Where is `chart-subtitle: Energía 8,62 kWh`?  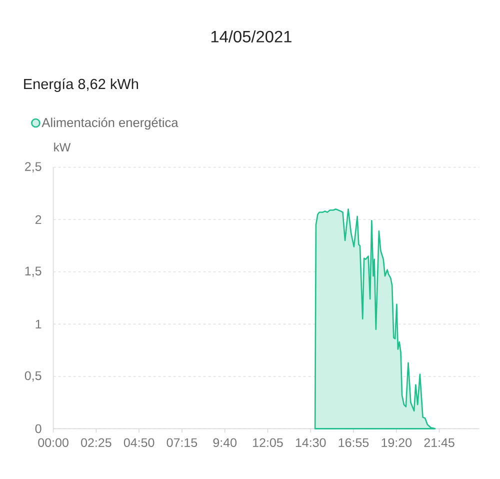
chart-subtitle: Energía 8,62 kWh is located at coordinates (81, 85).